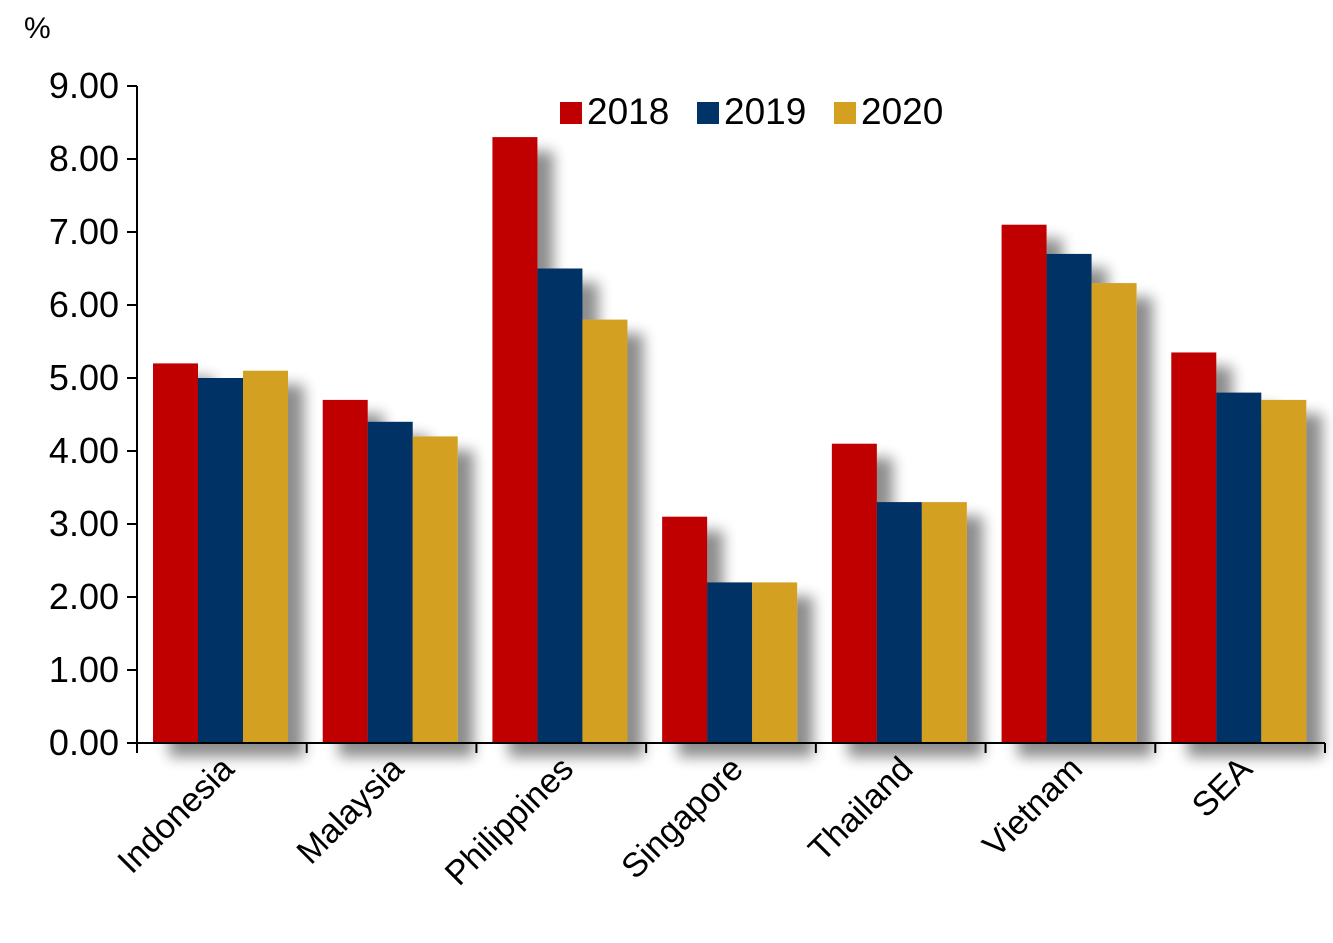 This screenshot has height=943, width=1333. I want to click on bar-2019-thailand, so click(899, 622).